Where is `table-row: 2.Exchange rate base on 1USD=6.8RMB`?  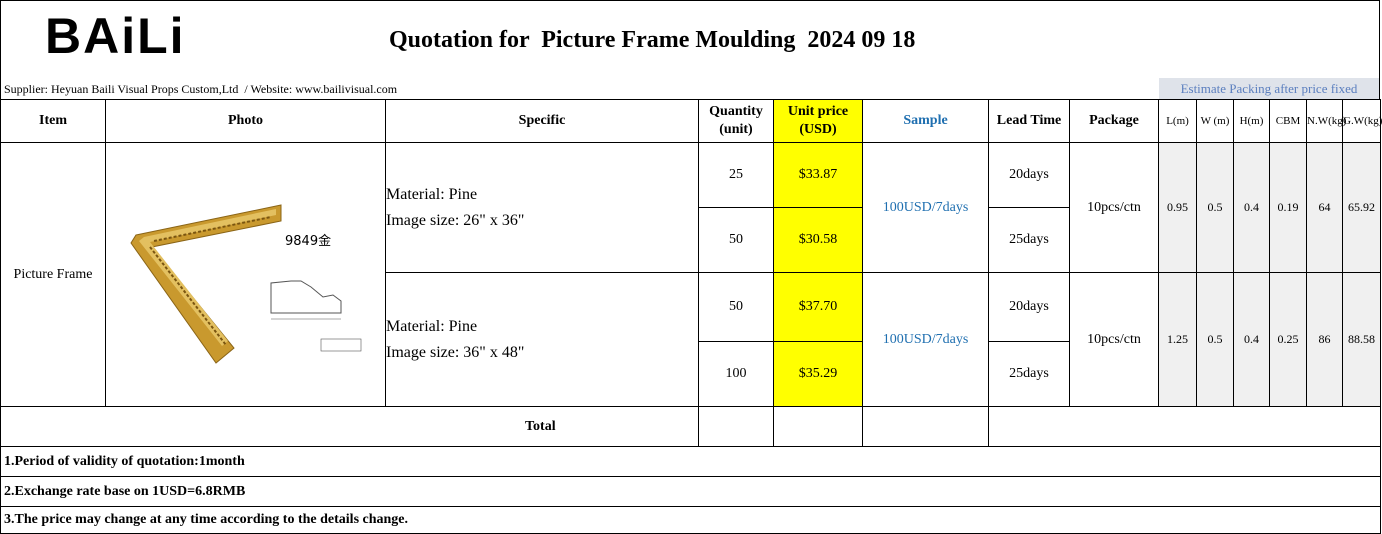 table-row: 2.Exchange rate base on 1USD=6.8RMB is located at coordinates (690, 491).